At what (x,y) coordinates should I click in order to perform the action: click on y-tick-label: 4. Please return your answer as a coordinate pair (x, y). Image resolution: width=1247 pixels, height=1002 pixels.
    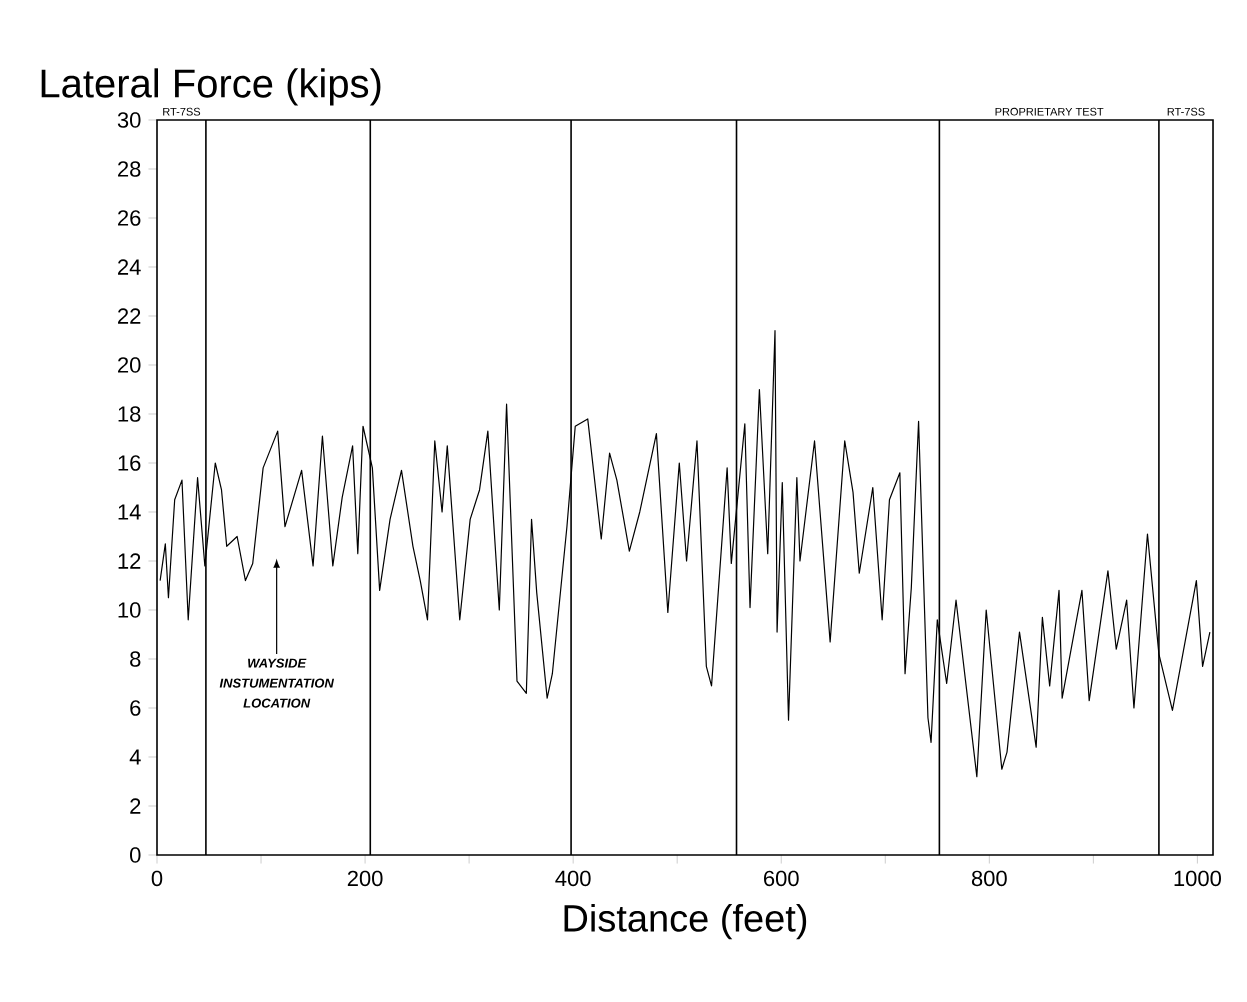
    Looking at the image, I should click on (135, 757).